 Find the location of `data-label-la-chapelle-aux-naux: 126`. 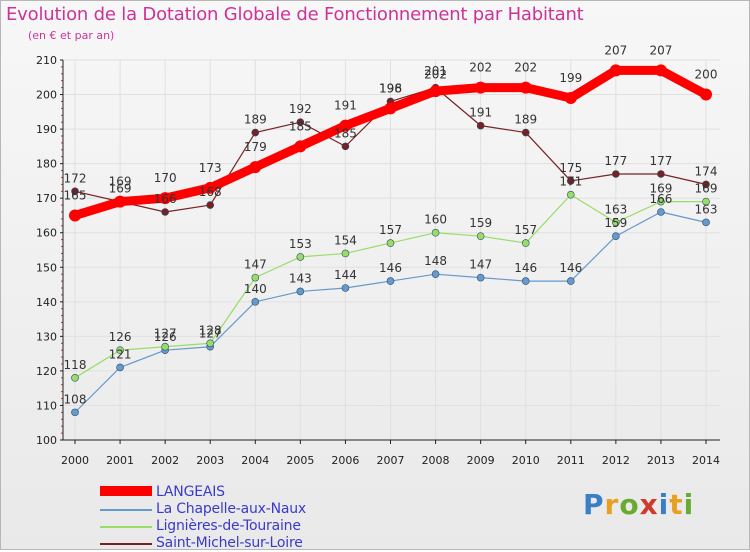

data-label-la-chapelle-aux-naux: 126 is located at coordinates (165, 337).